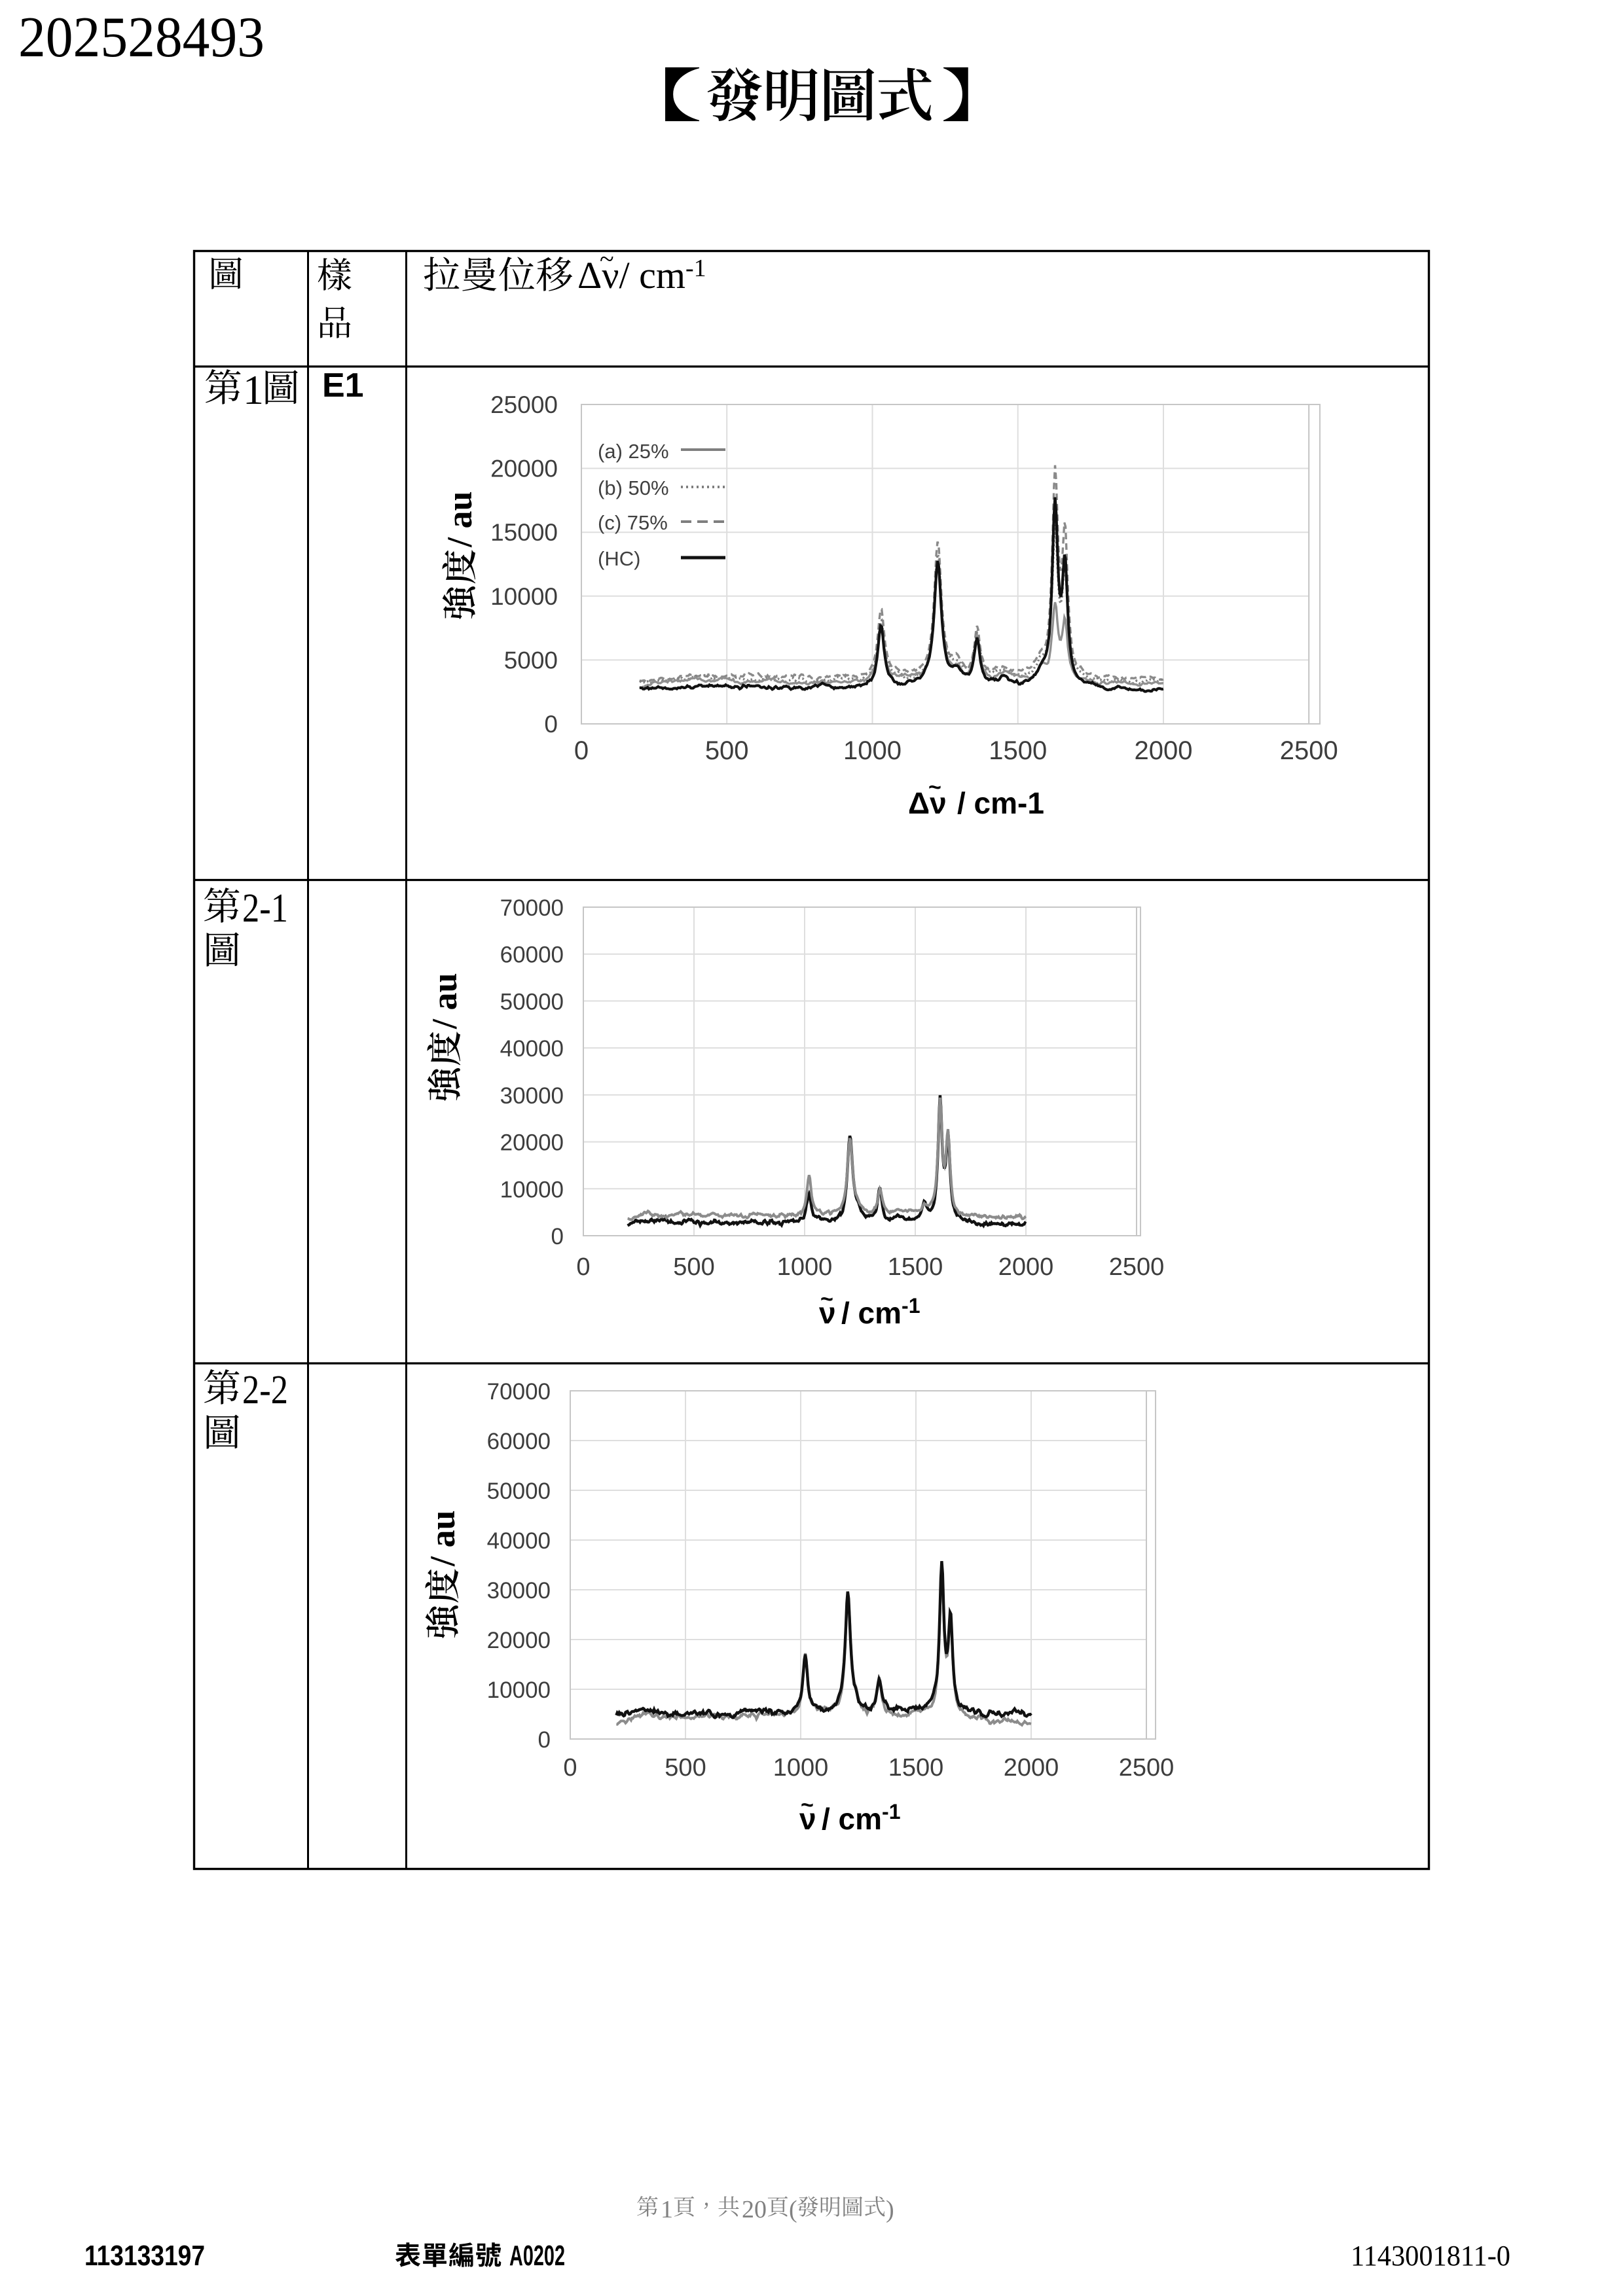  I want to click on svg-text: E1, so click(343, 385).